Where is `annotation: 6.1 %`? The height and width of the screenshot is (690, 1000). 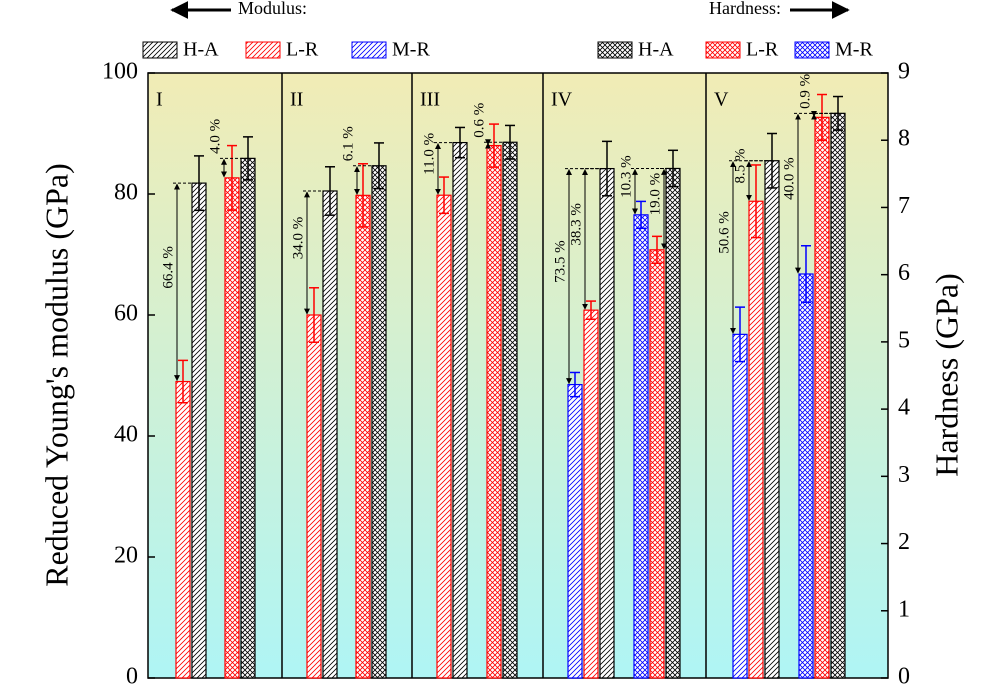 annotation: 6.1 % is located at coordinates (348, 143).